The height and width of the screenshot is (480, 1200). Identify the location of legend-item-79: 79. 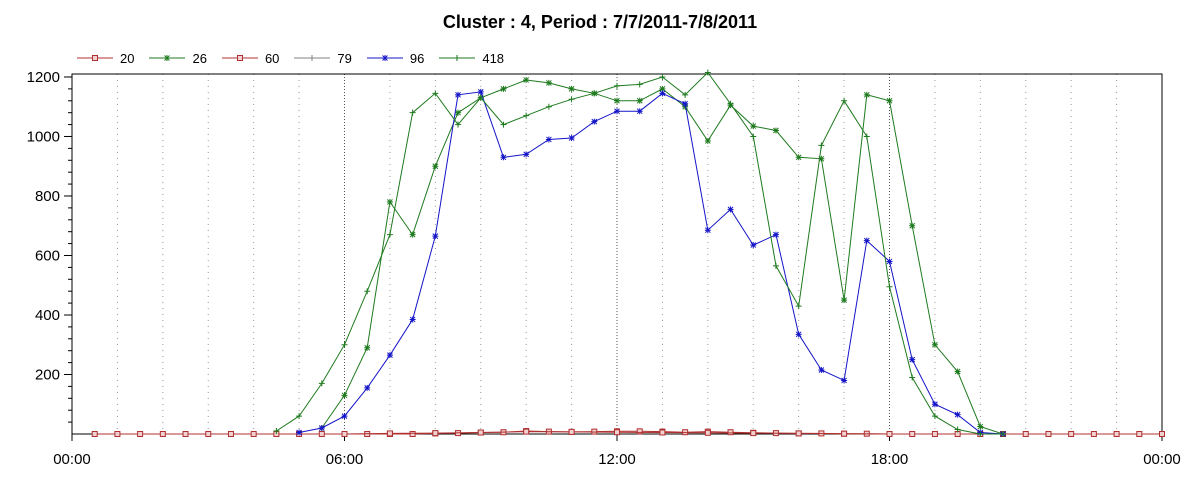
(322, 58).